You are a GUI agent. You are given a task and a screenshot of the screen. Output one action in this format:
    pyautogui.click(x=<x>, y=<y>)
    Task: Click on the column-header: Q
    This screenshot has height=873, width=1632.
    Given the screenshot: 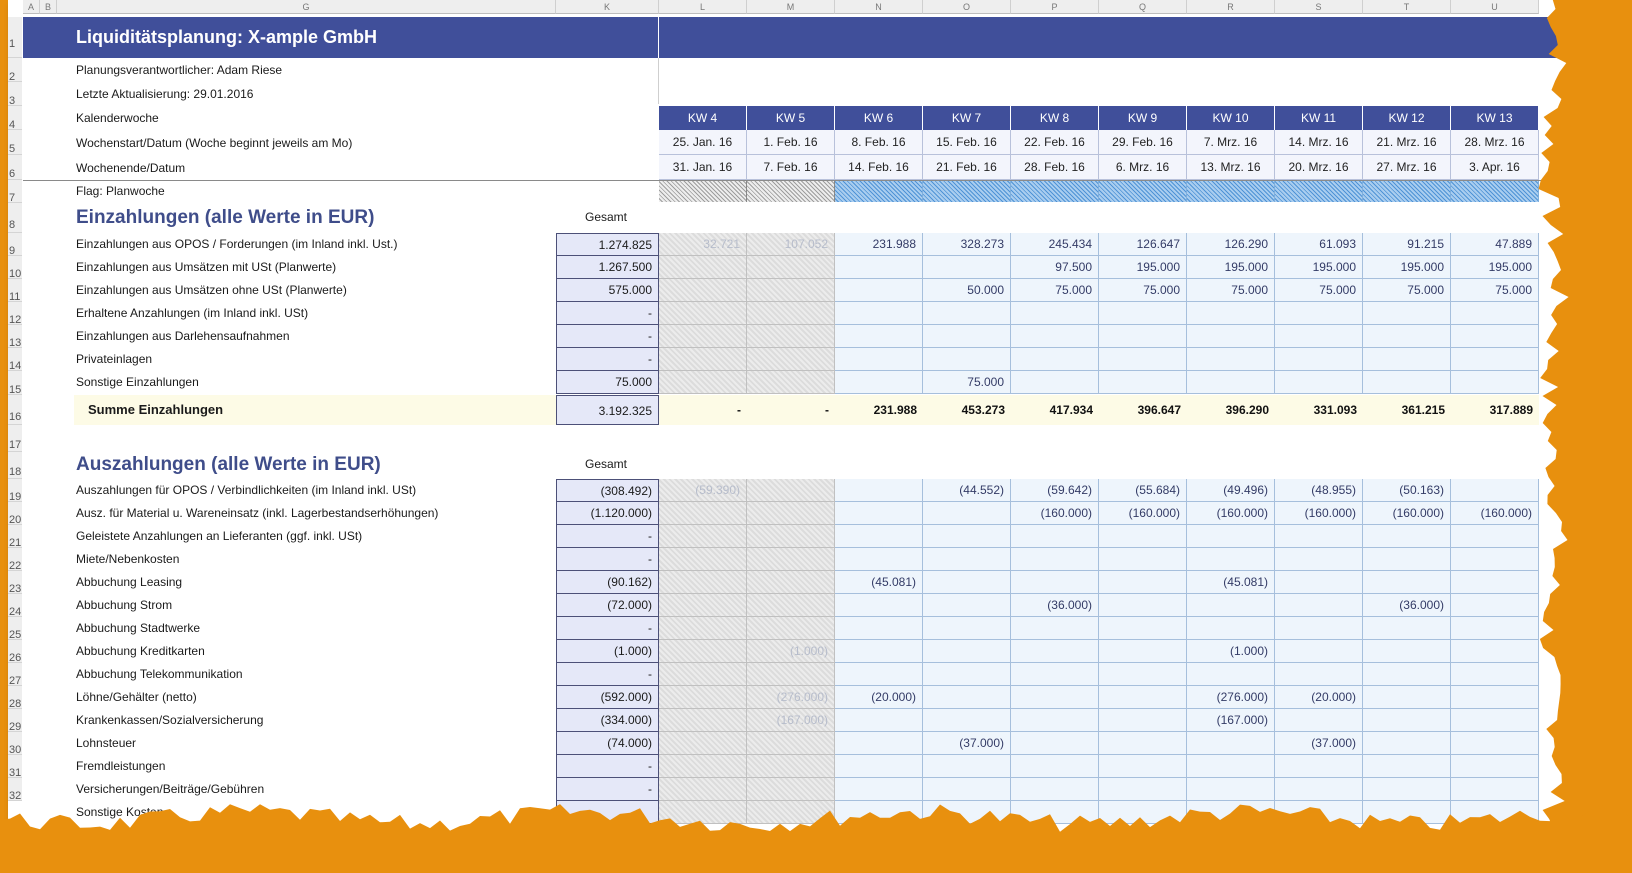 What is the action you would take?
    pyautogui.click(x=1143, y=7)
    